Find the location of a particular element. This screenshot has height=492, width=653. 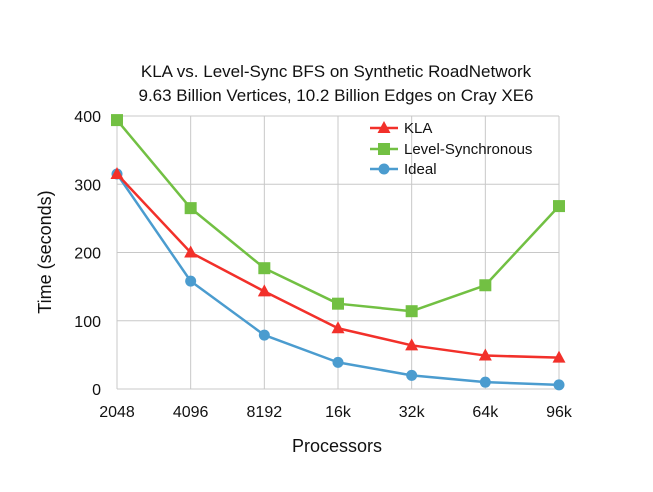

y-tick-label: 400 is located at coordinates (87, 117).